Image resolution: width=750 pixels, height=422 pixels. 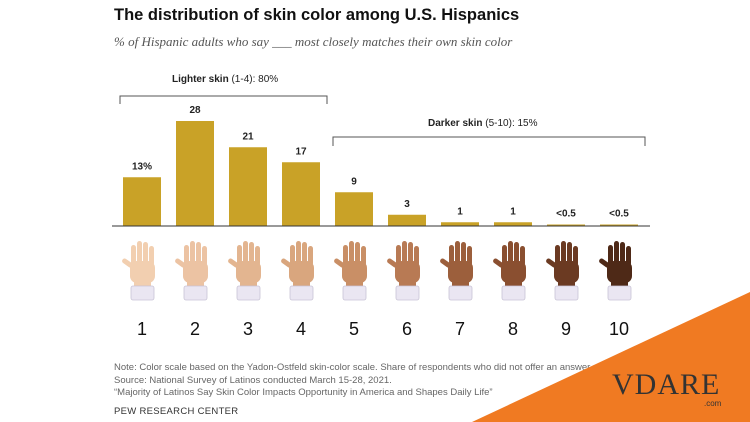 What do you see at coordinates (248, 329) in the screenshot?
I see `category-label-3: 3` at bounding box center [248, 329].